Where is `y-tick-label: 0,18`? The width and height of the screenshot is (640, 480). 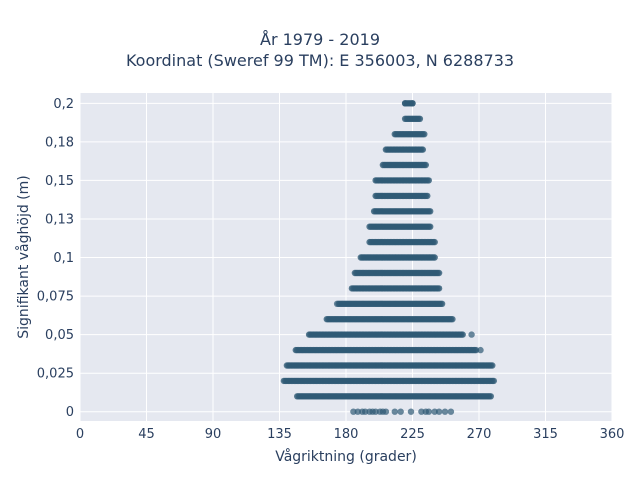 y-tick-label: 0,18 is located at coordinates (59, 142).